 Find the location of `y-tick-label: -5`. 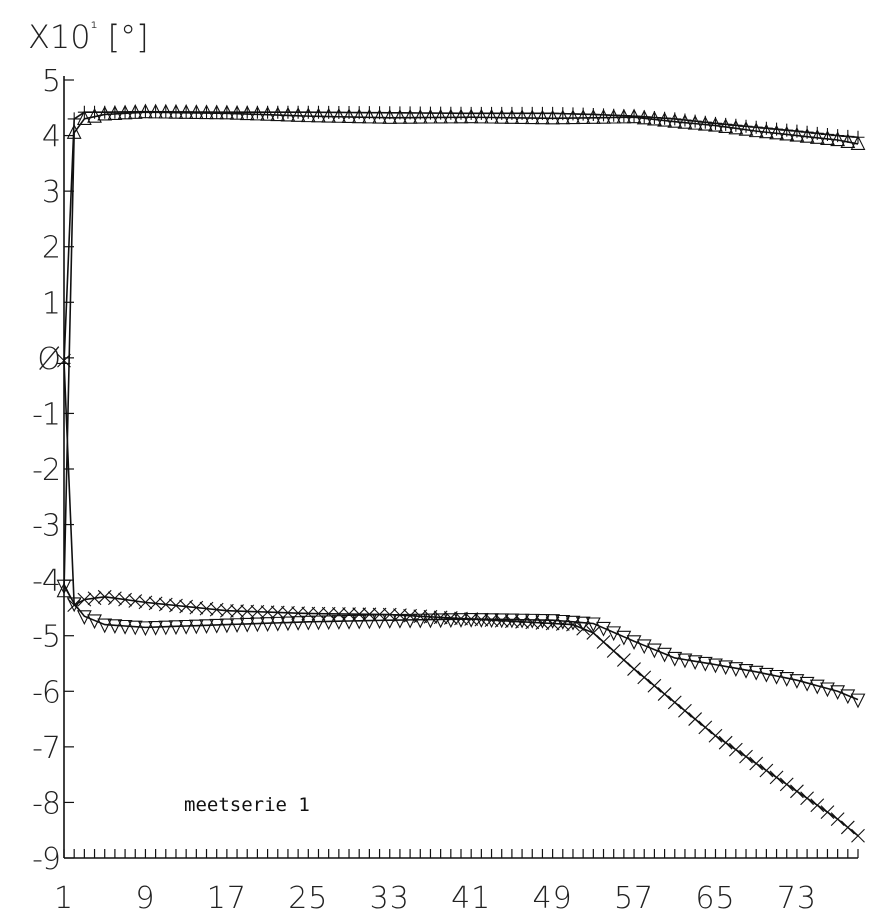

y-tick-label: -5 is located at coordinates (46, 637).